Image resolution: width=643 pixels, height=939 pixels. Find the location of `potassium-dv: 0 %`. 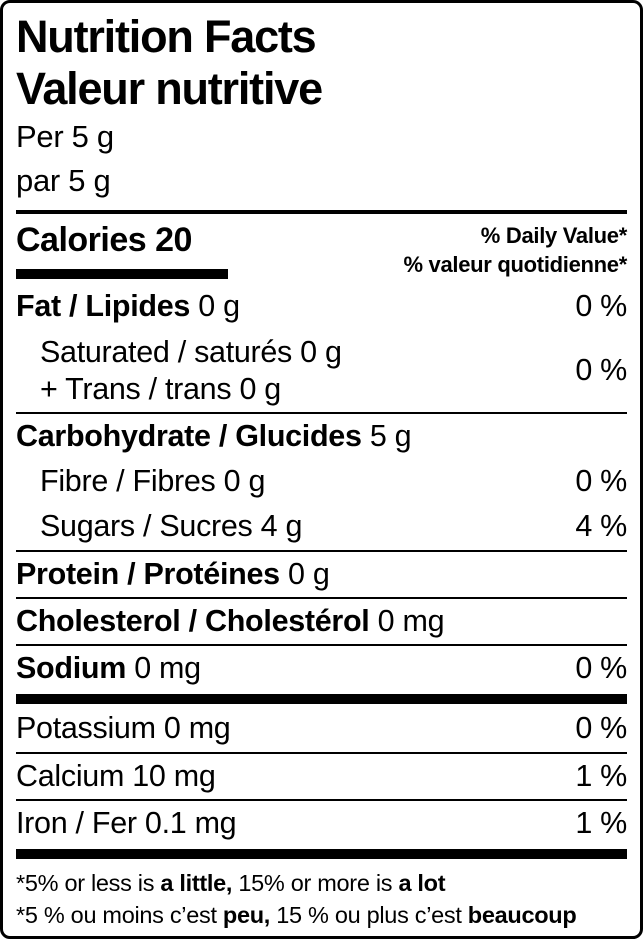

potassium-dv: 0 % is located at coordinates (601, 728).